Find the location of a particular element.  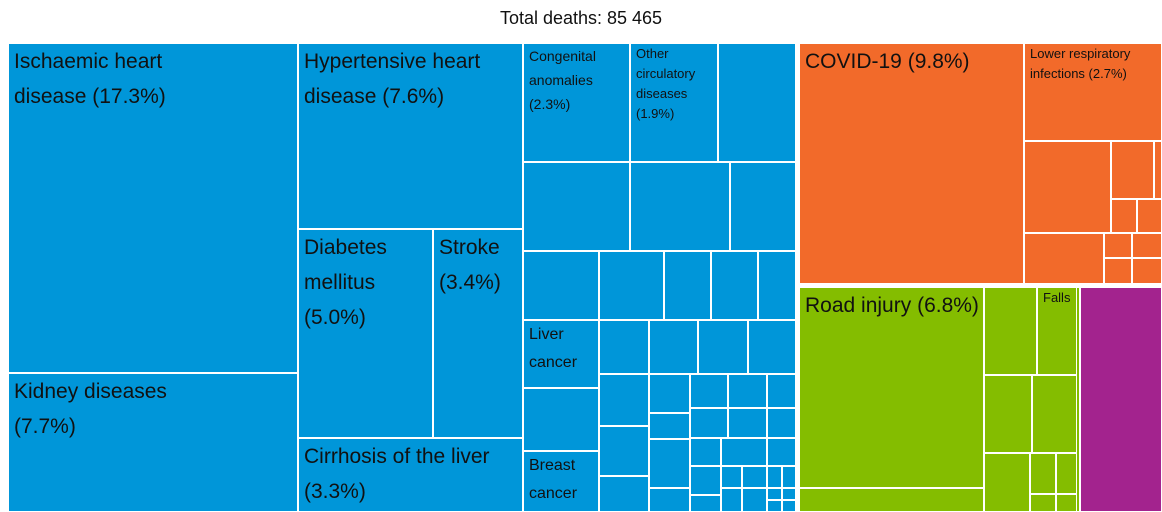

tile-value: (5.0%) is located at coordinates (335, 317).